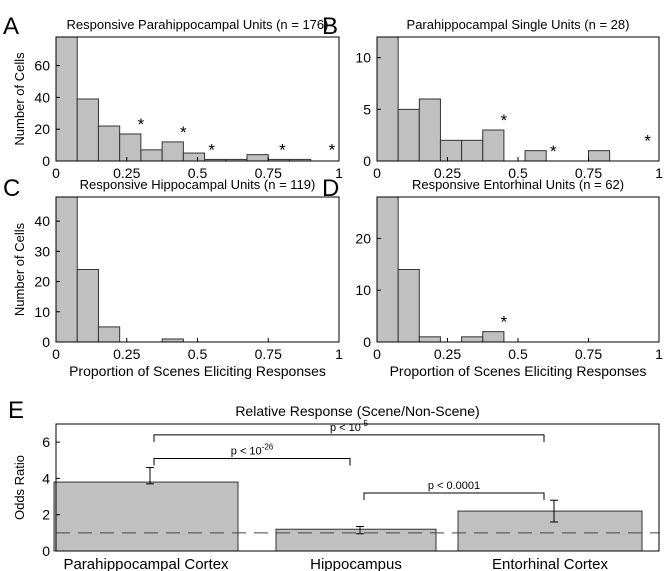  I want to click on p-value-label: p < 10-5, so click(349, 426).